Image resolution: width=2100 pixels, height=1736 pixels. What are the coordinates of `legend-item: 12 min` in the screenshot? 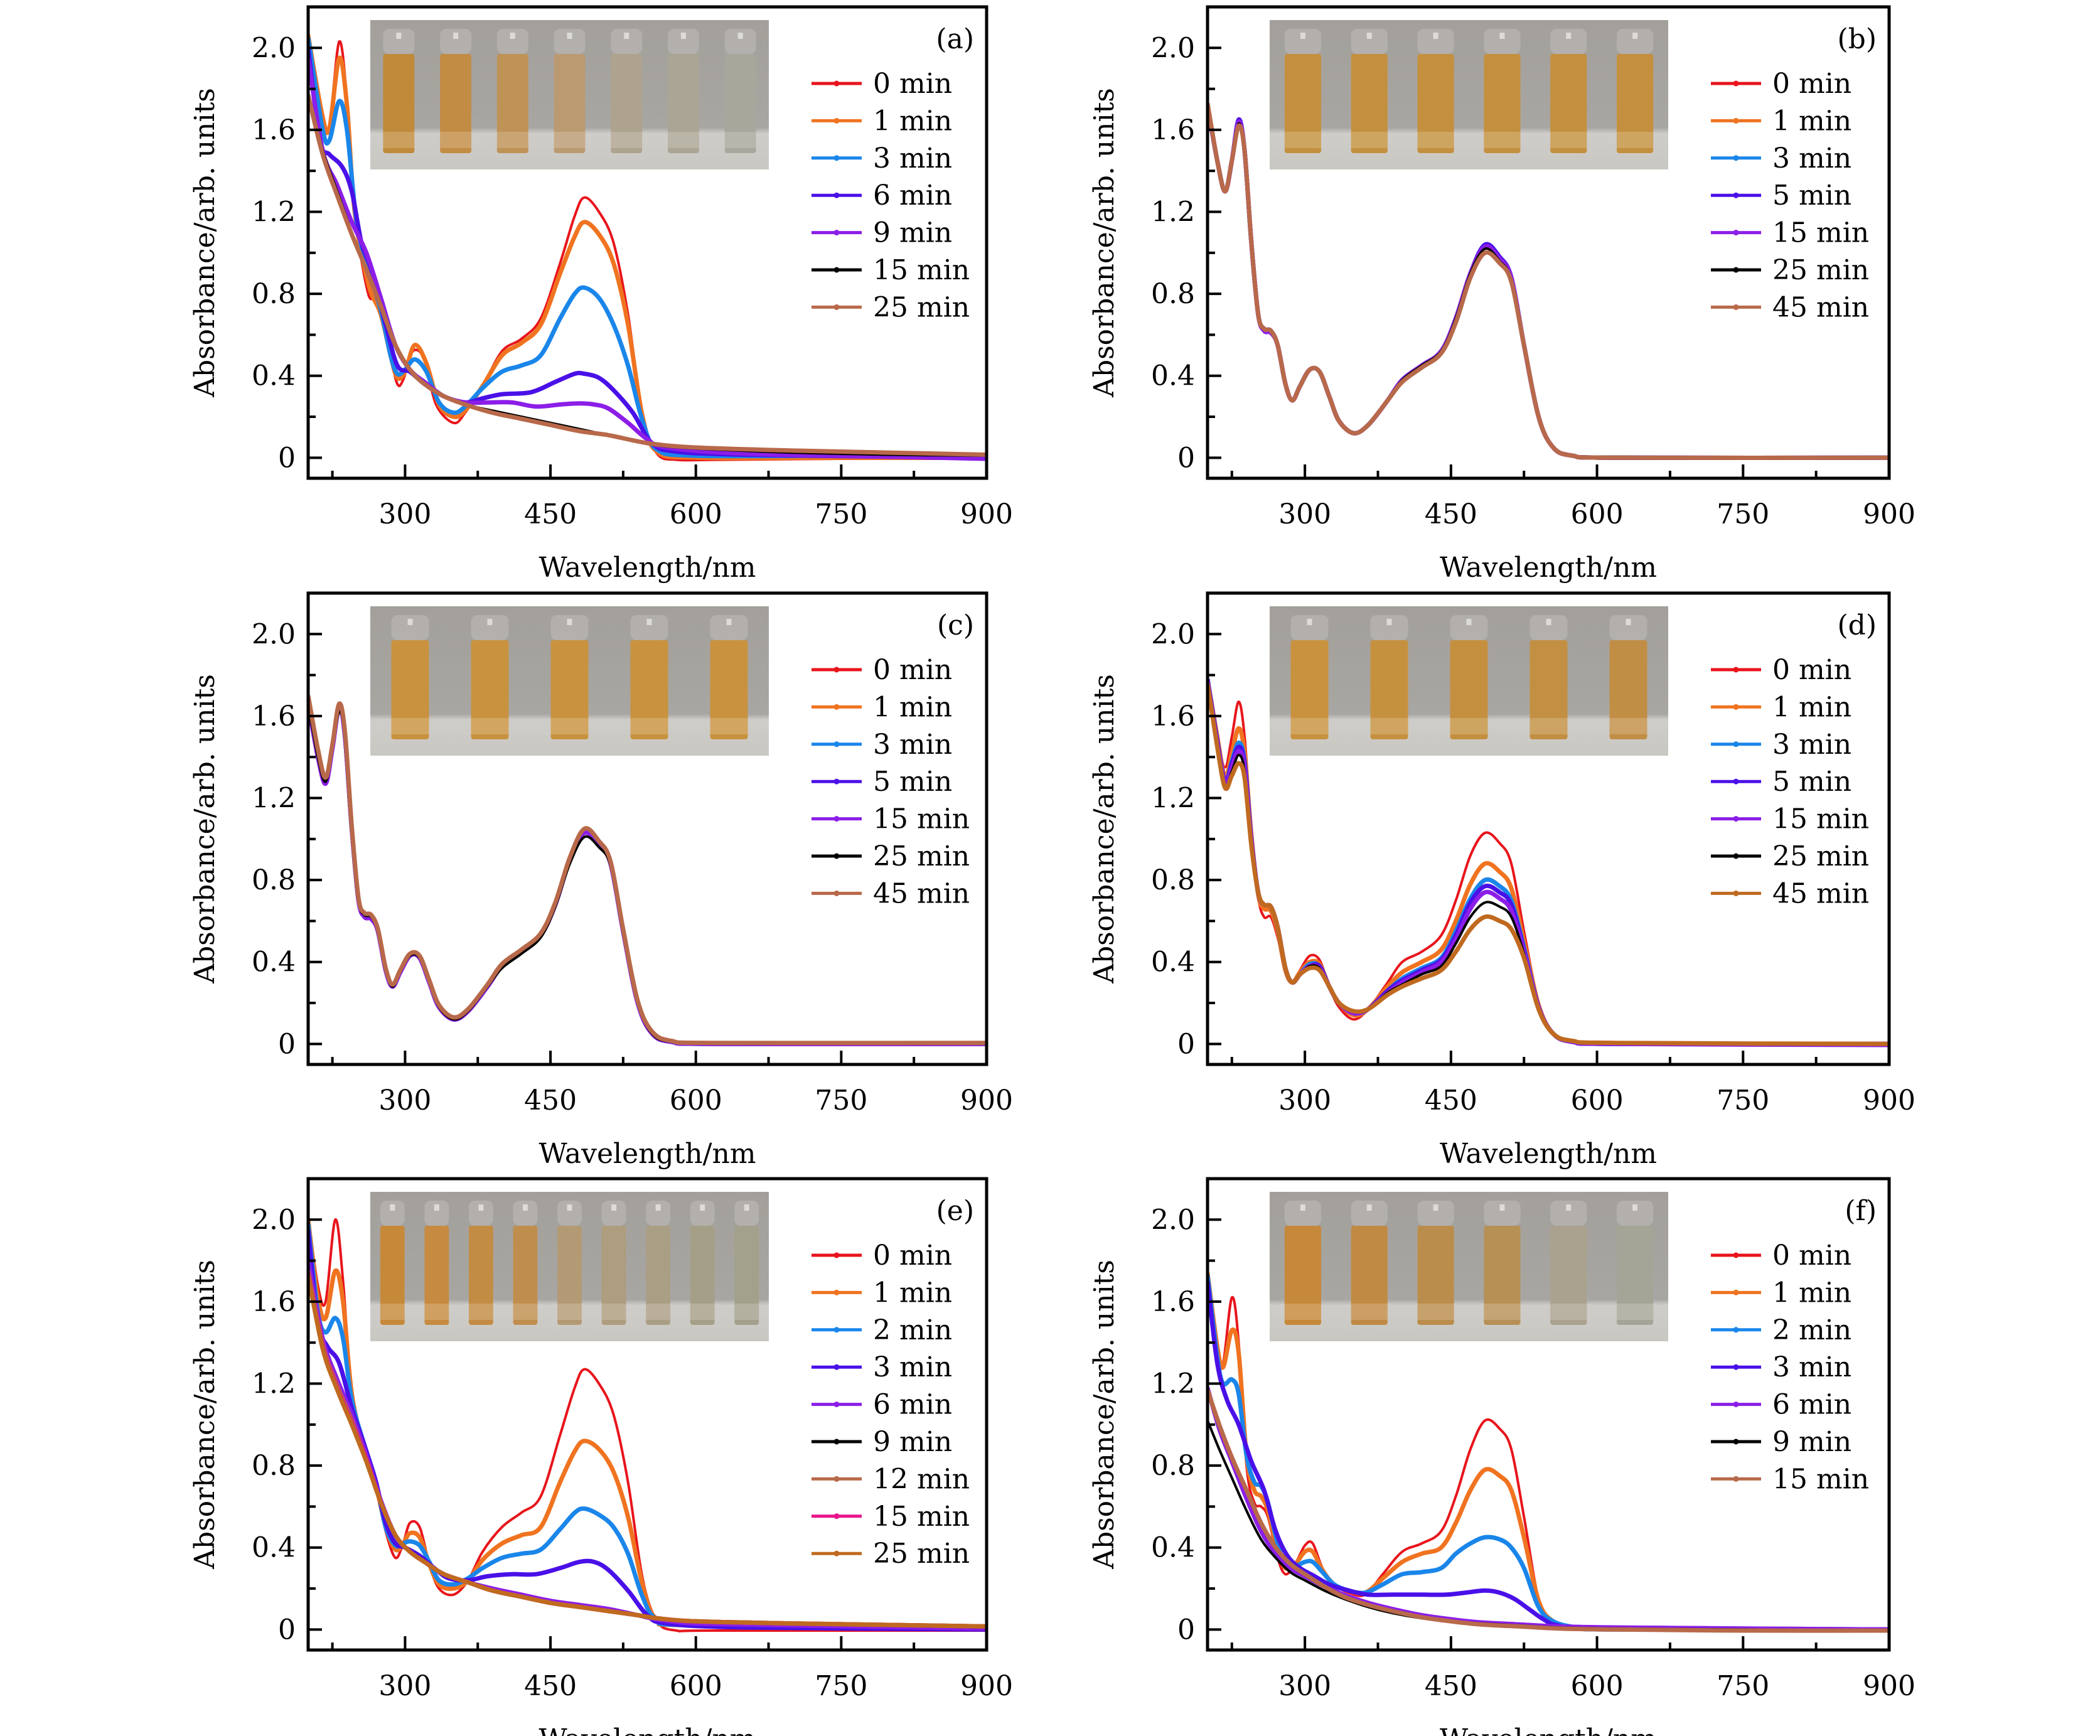 It's located at (891, 1479).